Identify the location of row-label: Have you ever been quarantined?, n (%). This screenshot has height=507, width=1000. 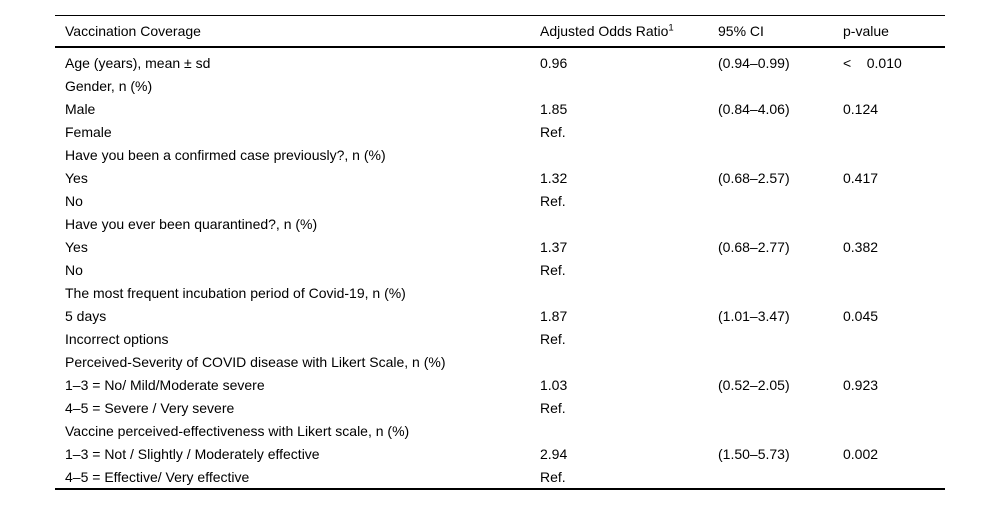
(191, 223).